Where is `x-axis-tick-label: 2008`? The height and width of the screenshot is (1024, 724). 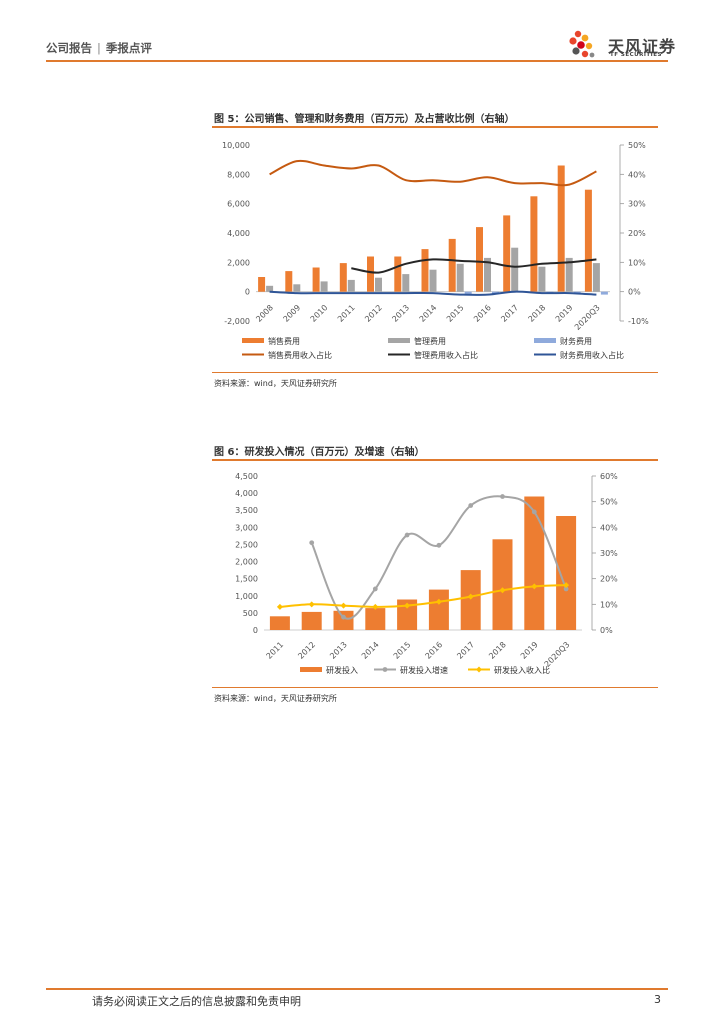
x-axis-tick-label: 2008 is located at coordinates (264, 313).